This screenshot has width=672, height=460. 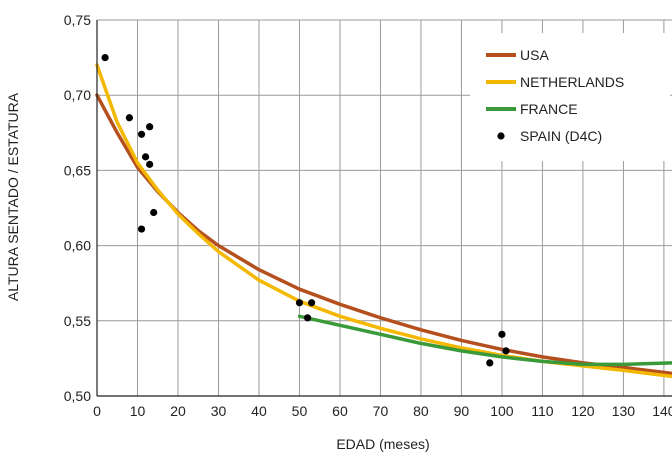 What do you see at coordinates (421, 411) in the screenshot?
I see `x-tick-label: 80` at bounding box center [421, 411].